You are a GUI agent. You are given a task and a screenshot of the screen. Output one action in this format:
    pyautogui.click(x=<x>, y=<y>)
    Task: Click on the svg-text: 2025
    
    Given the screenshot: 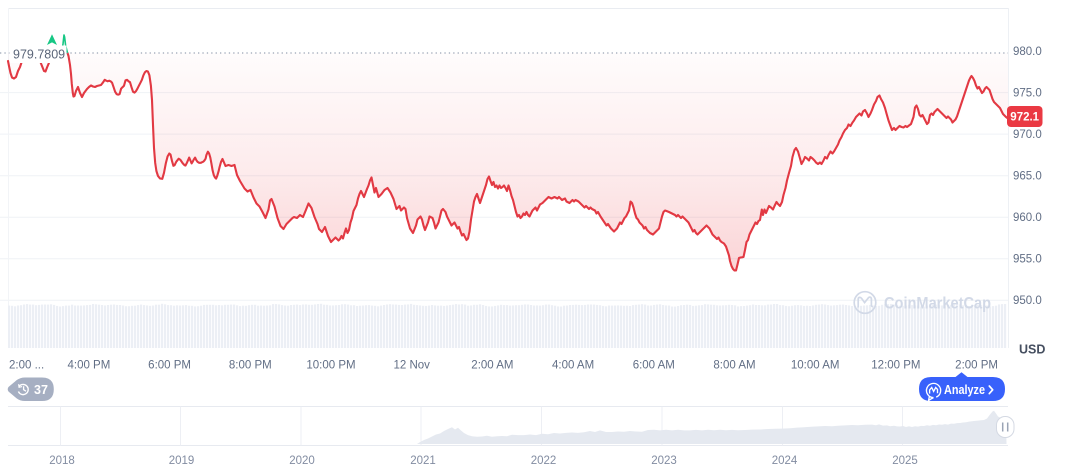 What is the action you would take?
    pyautogui.click(x=905, y=461)
    